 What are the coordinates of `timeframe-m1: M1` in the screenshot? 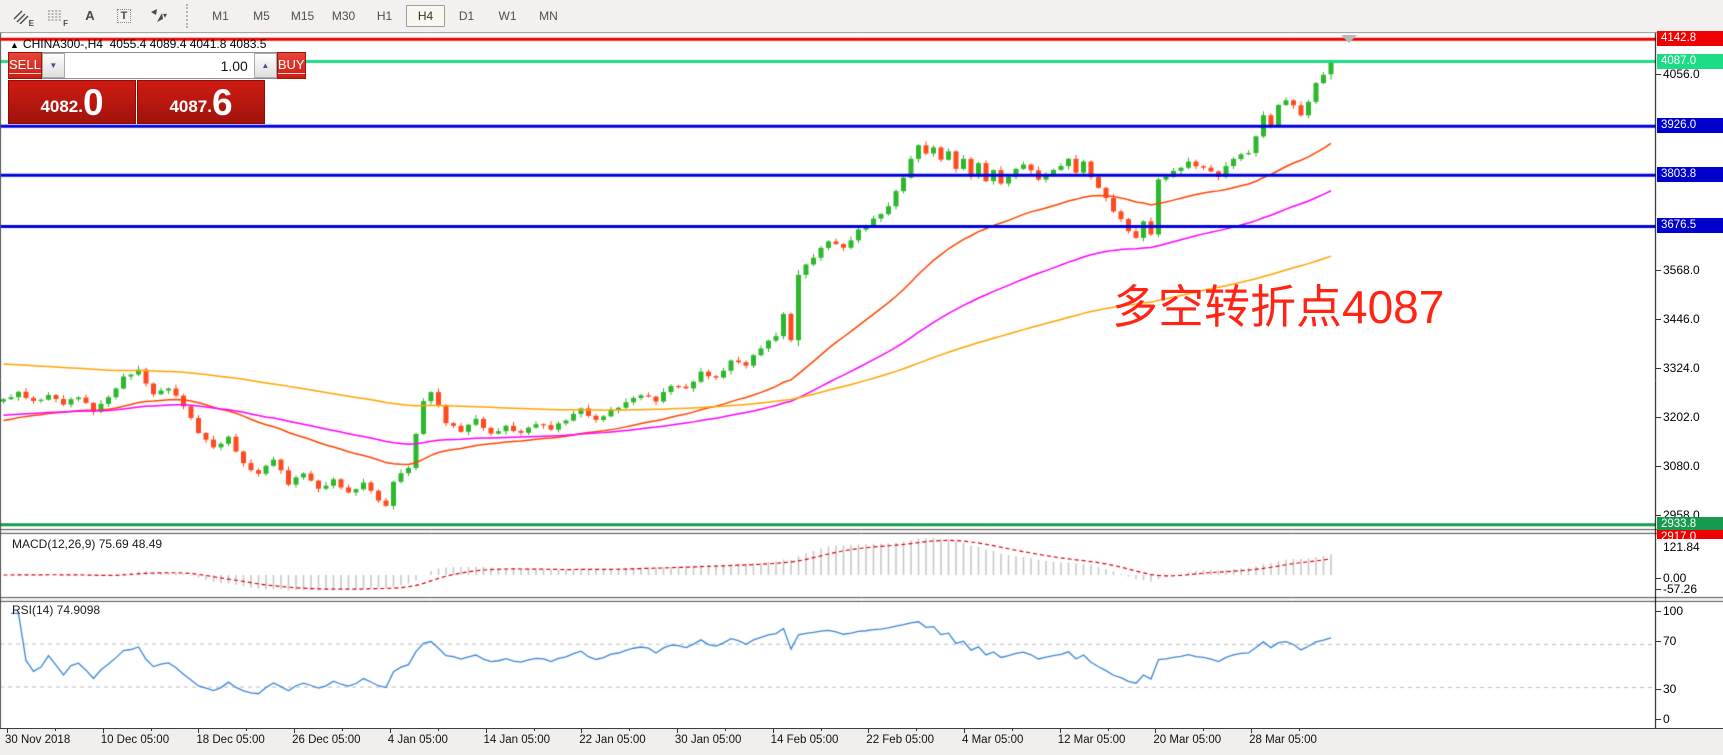 It's located at (220, 15).